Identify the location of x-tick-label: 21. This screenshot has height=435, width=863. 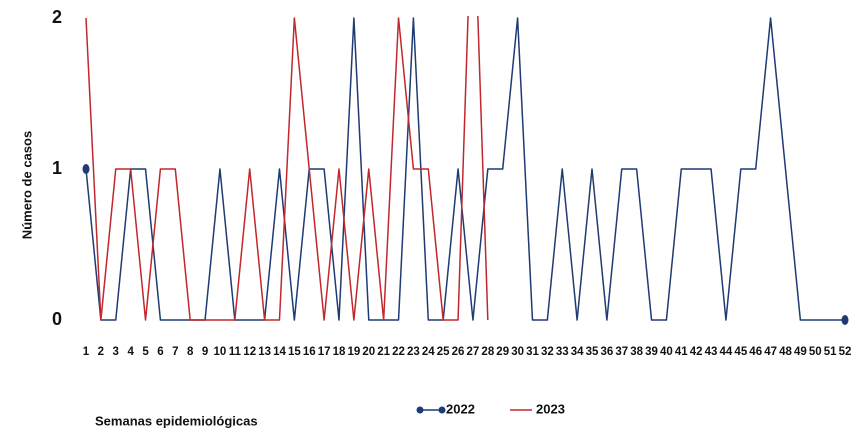
(383, 352).